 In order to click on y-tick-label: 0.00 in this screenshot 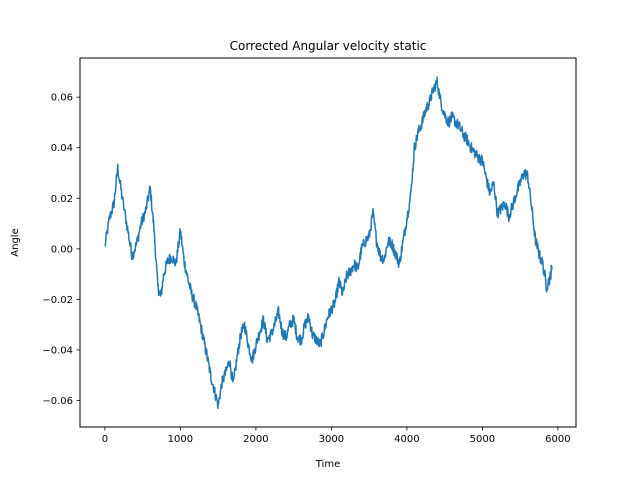, I will do `click(62, 249)`.